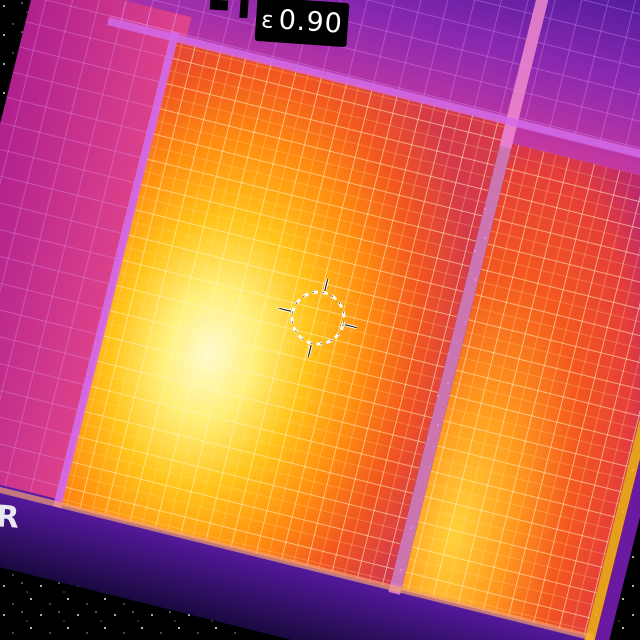 The width and height of the screenshot is (640, 640). Describe the element at coordinates (318, 318) in the screenshot. I see `crosshair-reticle-icon` at that location.